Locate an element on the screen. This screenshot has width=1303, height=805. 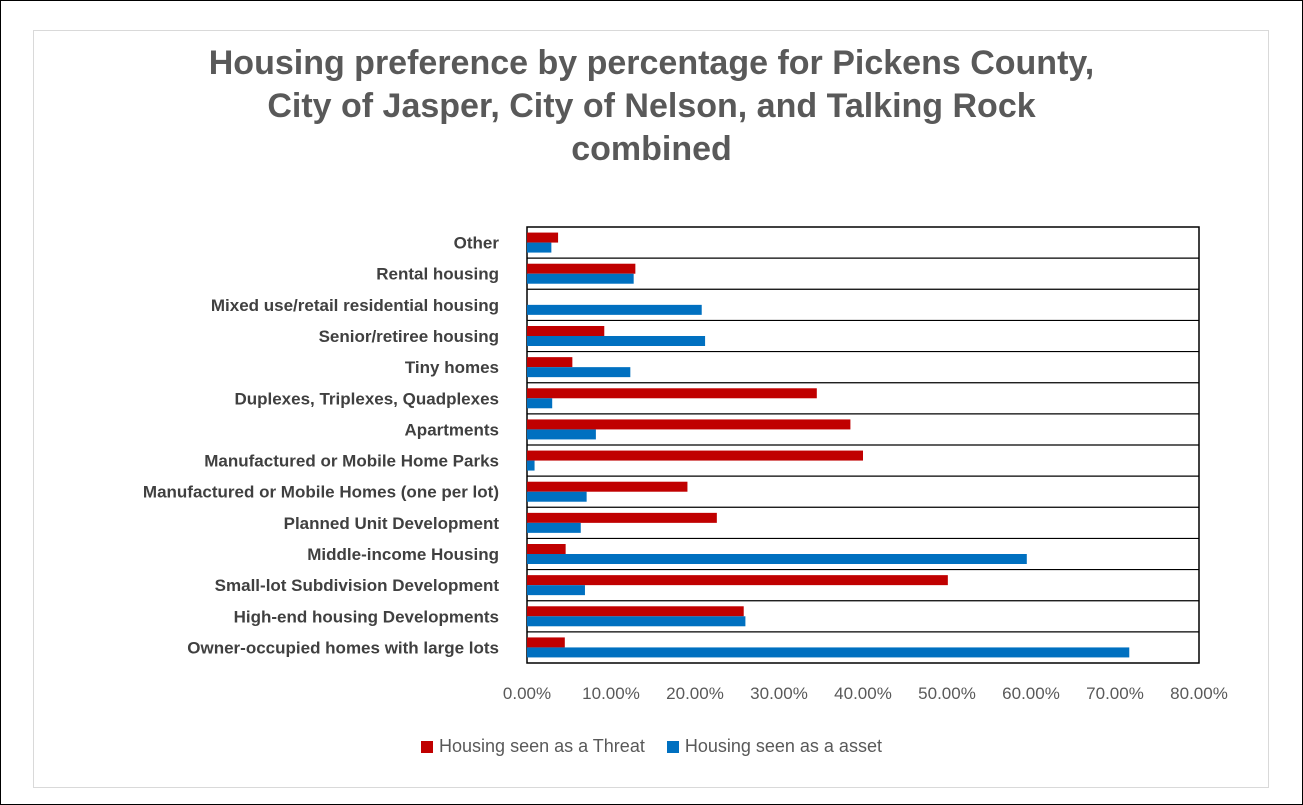
category-label: Middle-income Housing is located at coordinates (403, 554).